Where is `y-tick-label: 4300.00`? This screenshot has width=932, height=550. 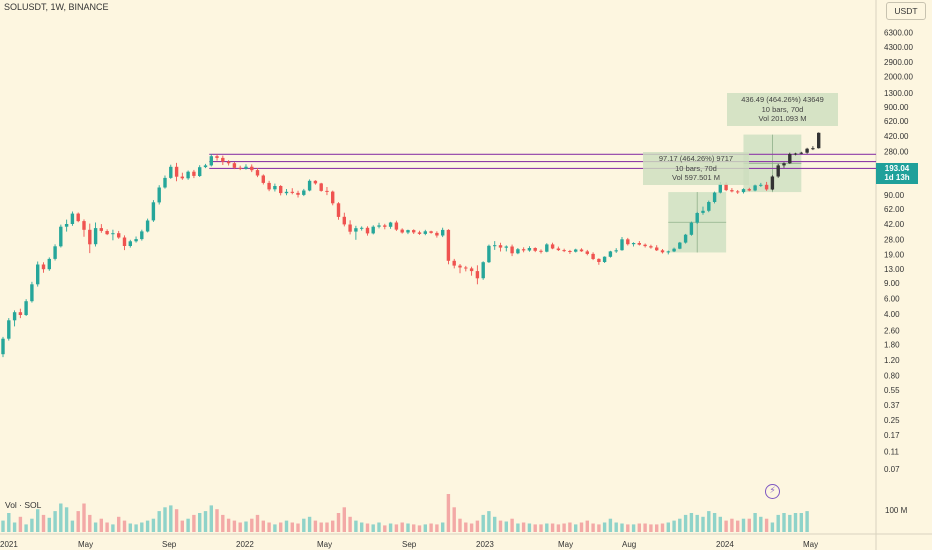
y-tick-label: 4300.00 is located at coordinates (898, 47).